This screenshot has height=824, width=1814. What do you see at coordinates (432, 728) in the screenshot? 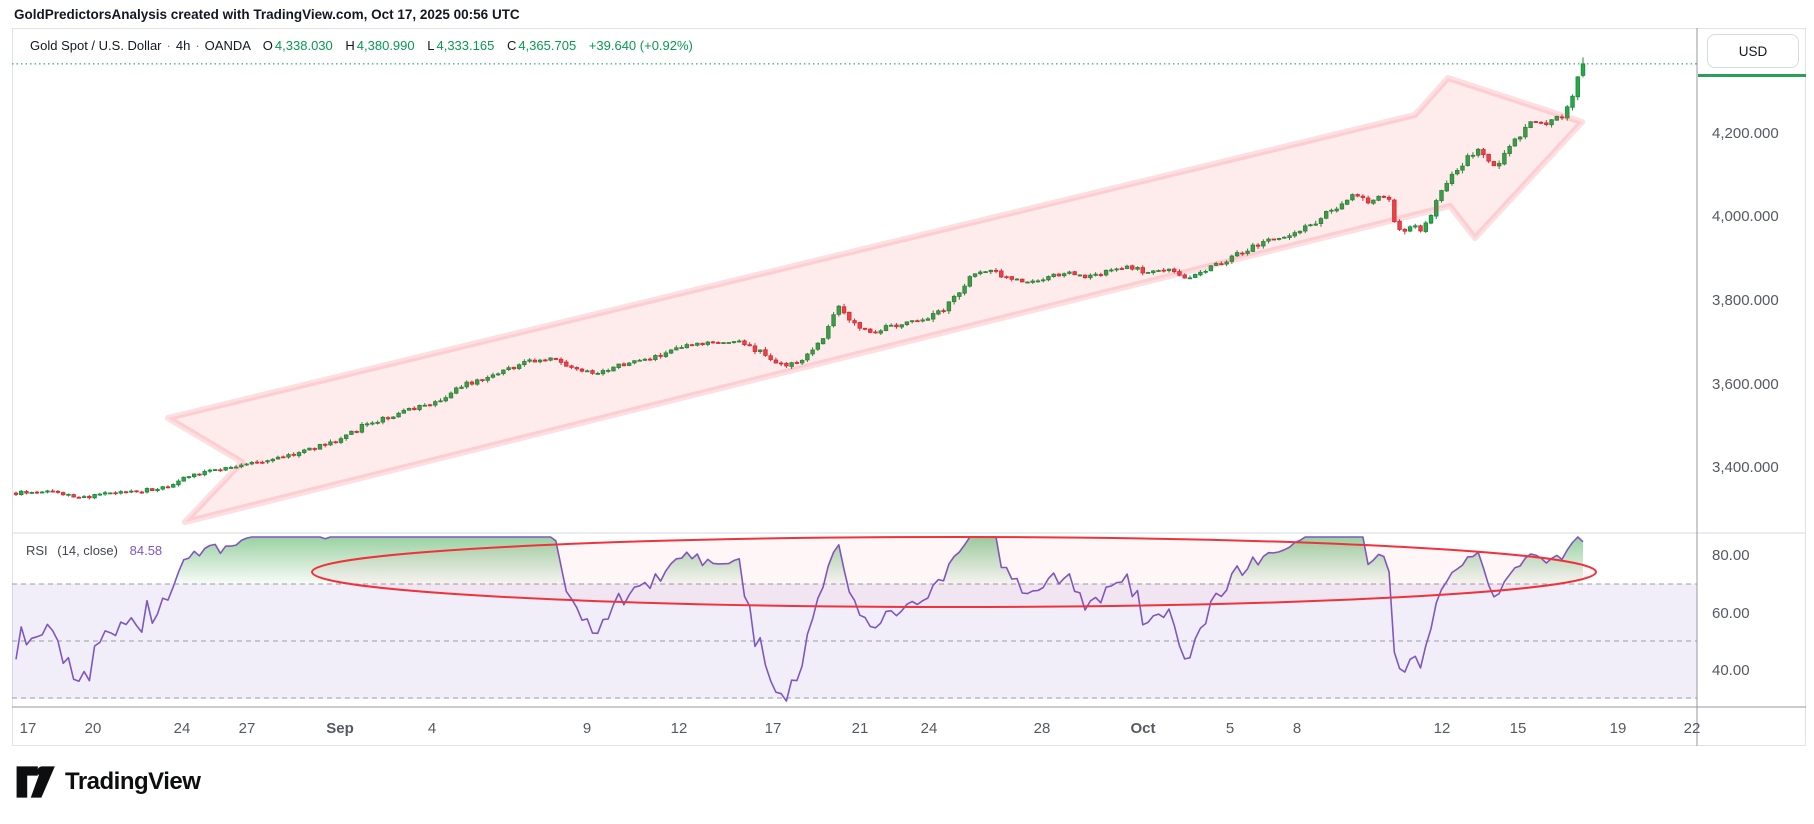
I see `time-axis-label: 4` at bounding box center [432, 728].